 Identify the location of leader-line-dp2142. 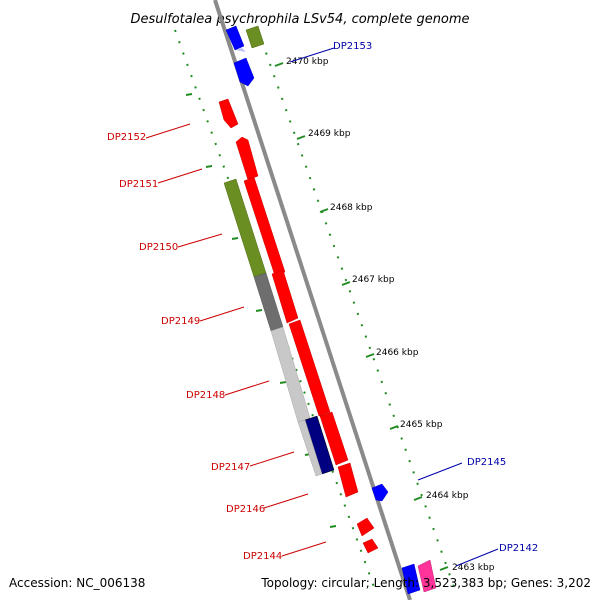
(477, 557).